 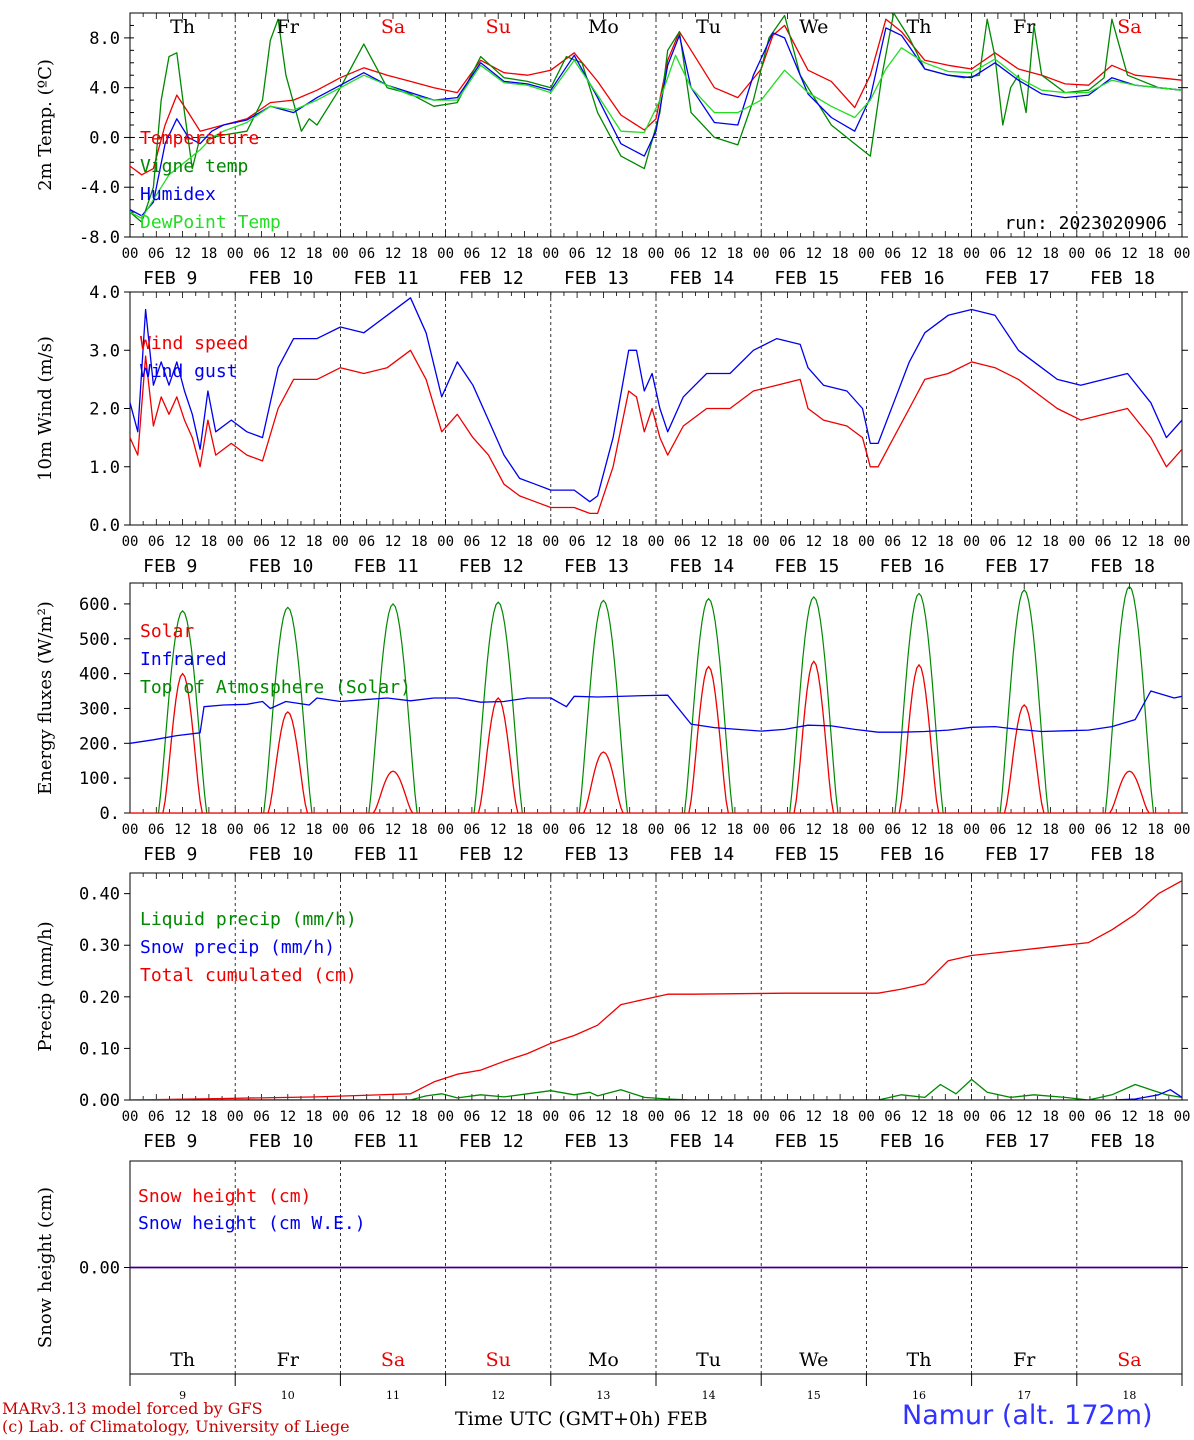 What do you see at coordinates (99, 709) in the screenshot?
I see `y-tick-label: 300.` at bounding box center [99, 709].